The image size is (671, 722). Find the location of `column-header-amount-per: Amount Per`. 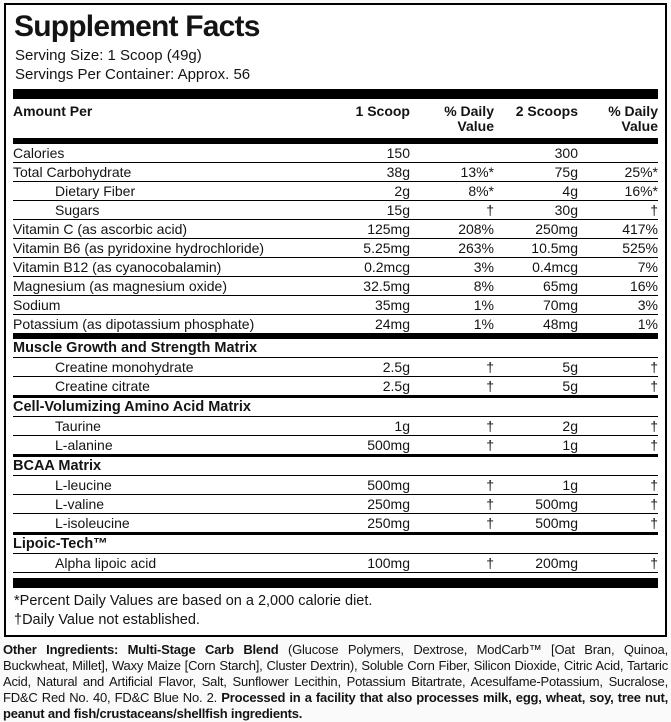

column-header-amount-per: Amount Per is located at coordinates (53, 111).